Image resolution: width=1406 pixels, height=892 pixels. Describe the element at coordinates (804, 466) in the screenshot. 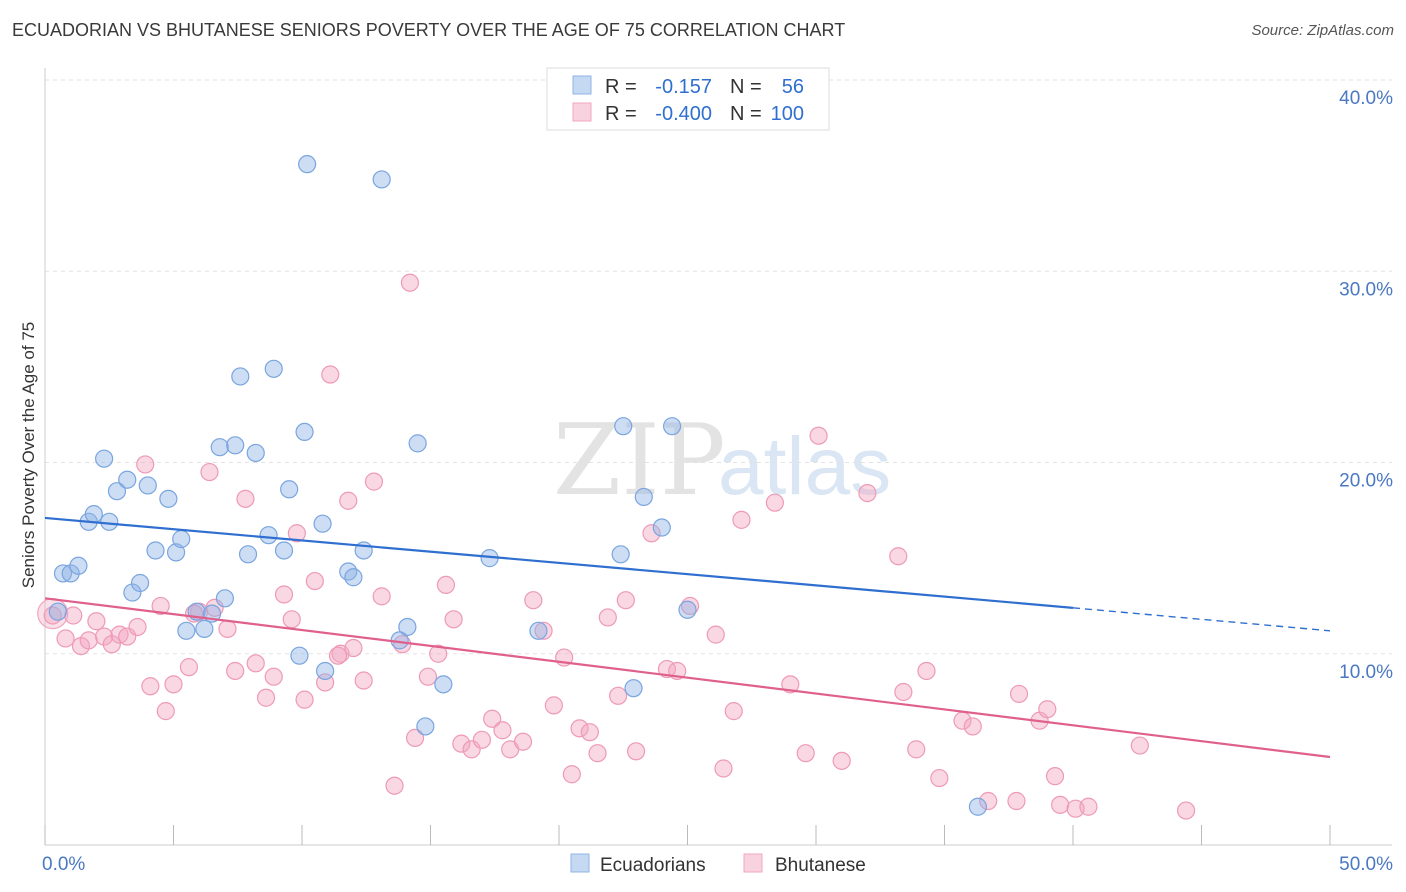

I see `watermark-atlas: atlas` at that location.